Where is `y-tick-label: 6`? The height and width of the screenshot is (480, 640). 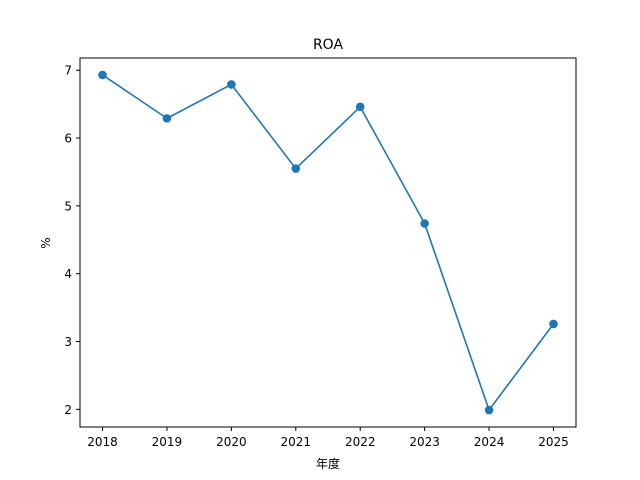
y-tick-label: 6 is located at coordinates (68, 139).